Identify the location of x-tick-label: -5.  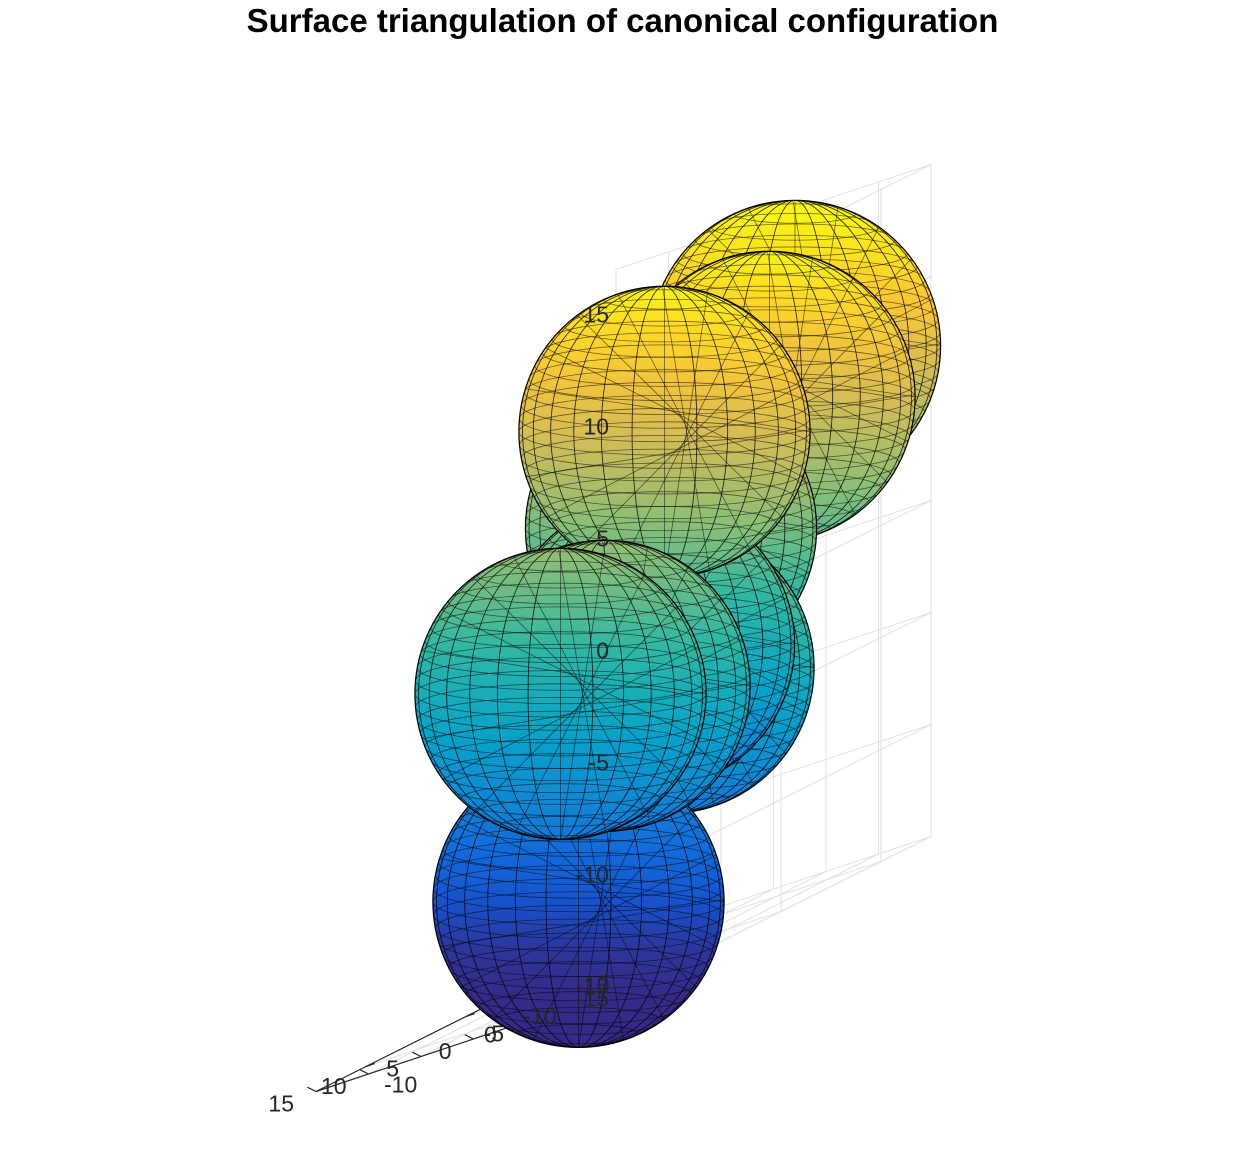
(494, 1034).